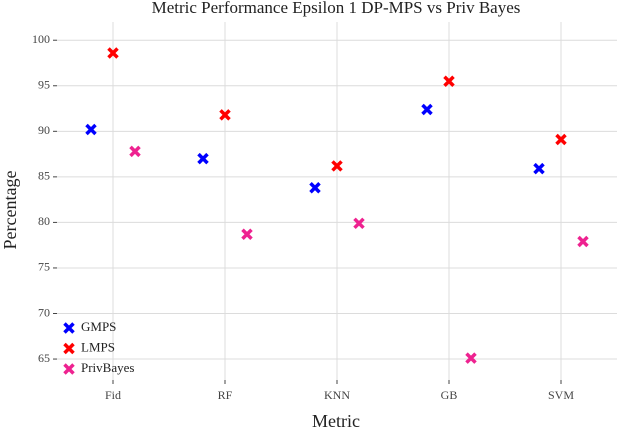 The image size is (618, 432). What do you see at coordinates (44, 85) in the screenshot?
I see `y-tick-label: 95` at bounding box center [44, 85].